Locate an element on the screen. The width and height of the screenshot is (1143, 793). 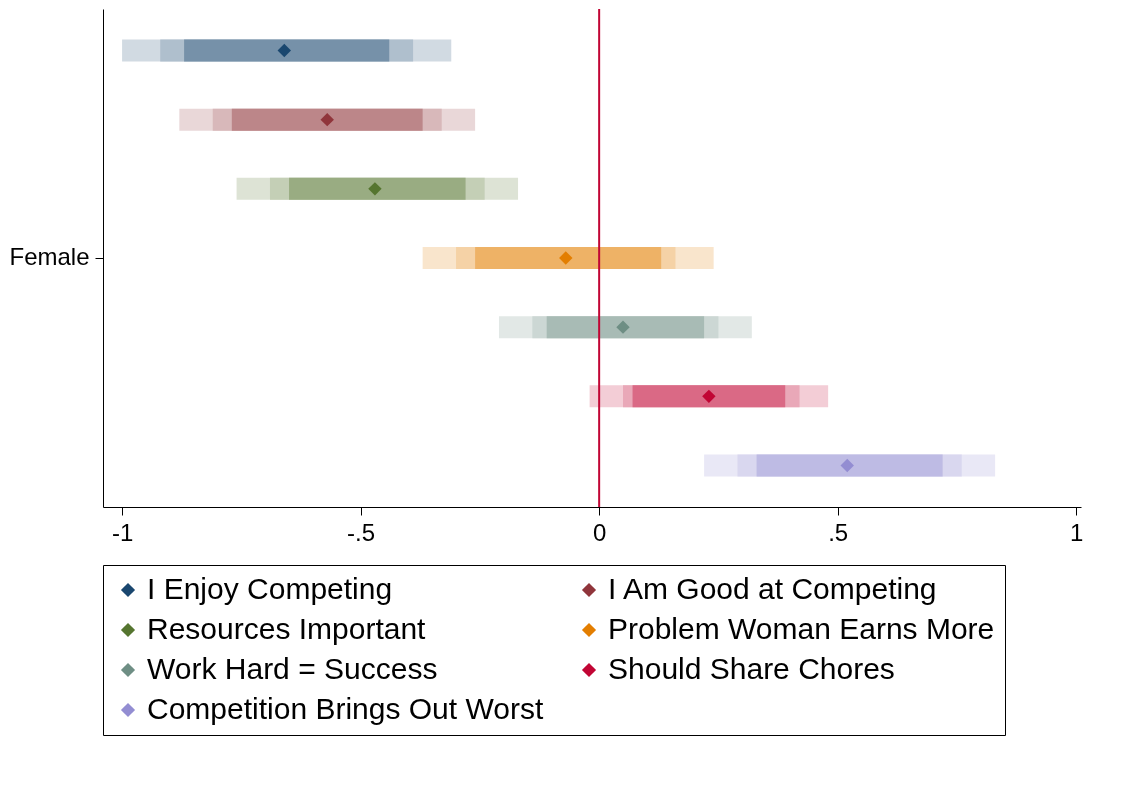
x-tick-label: -.5 is located at coordinates (361, 532).